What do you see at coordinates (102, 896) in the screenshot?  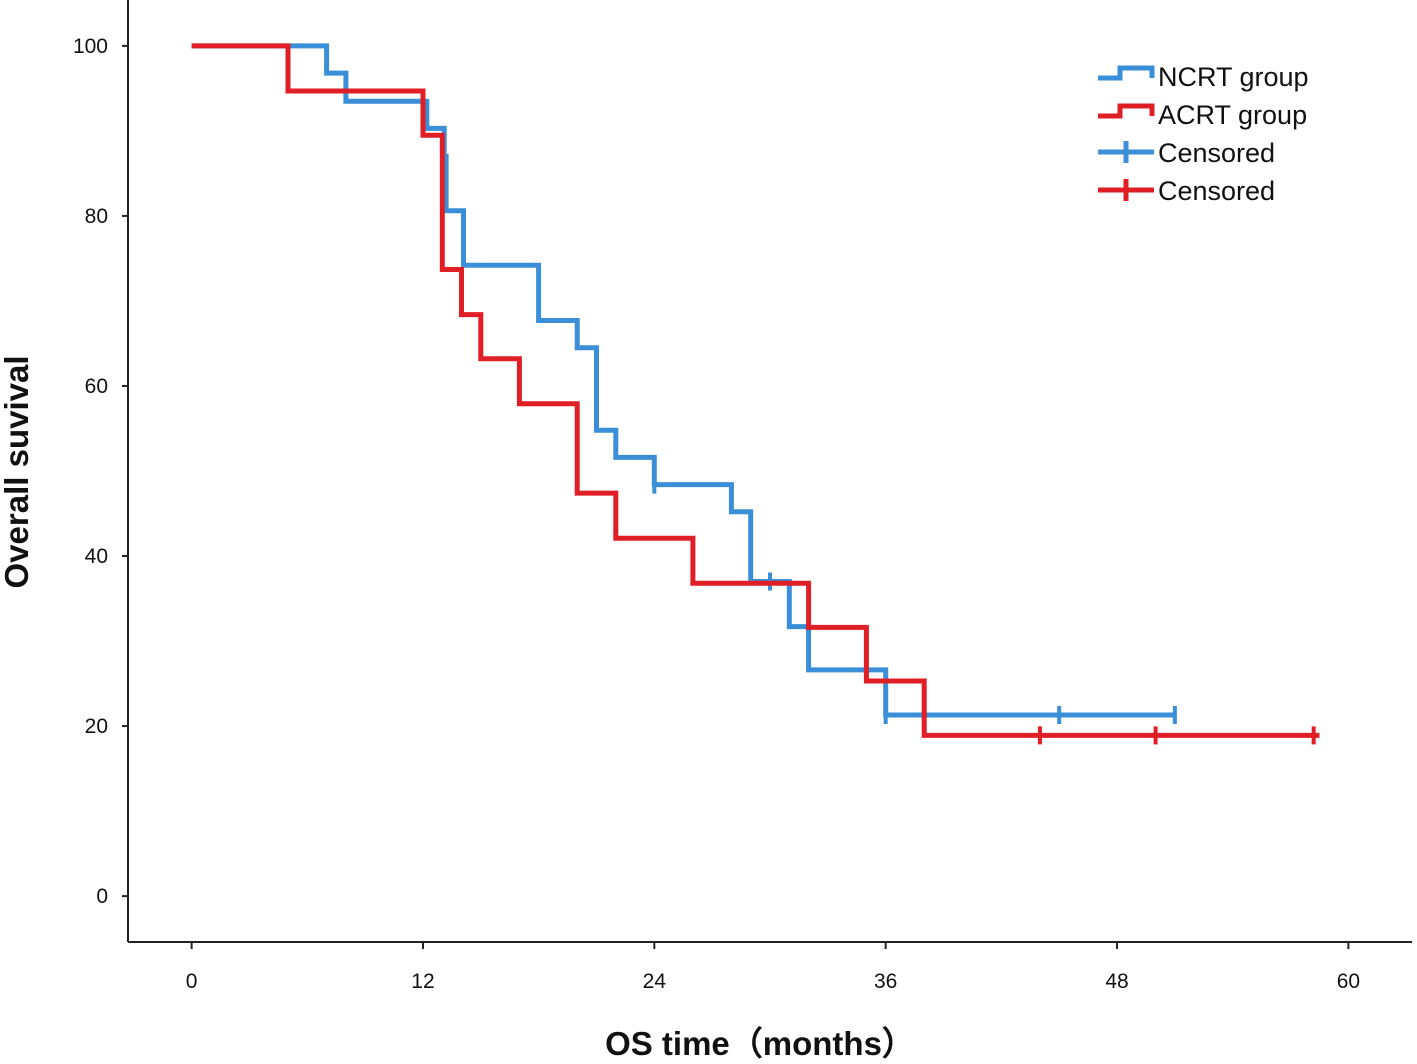 I see `y-tick-label: 0` at bounding box center [102, 896].